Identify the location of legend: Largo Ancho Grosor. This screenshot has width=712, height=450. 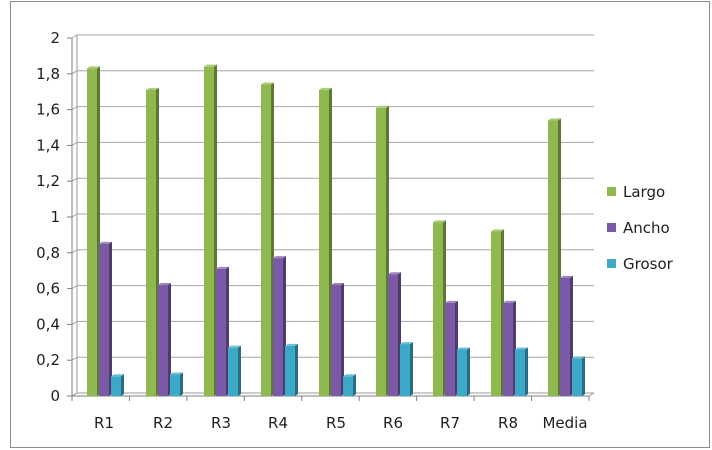
(640, 228).